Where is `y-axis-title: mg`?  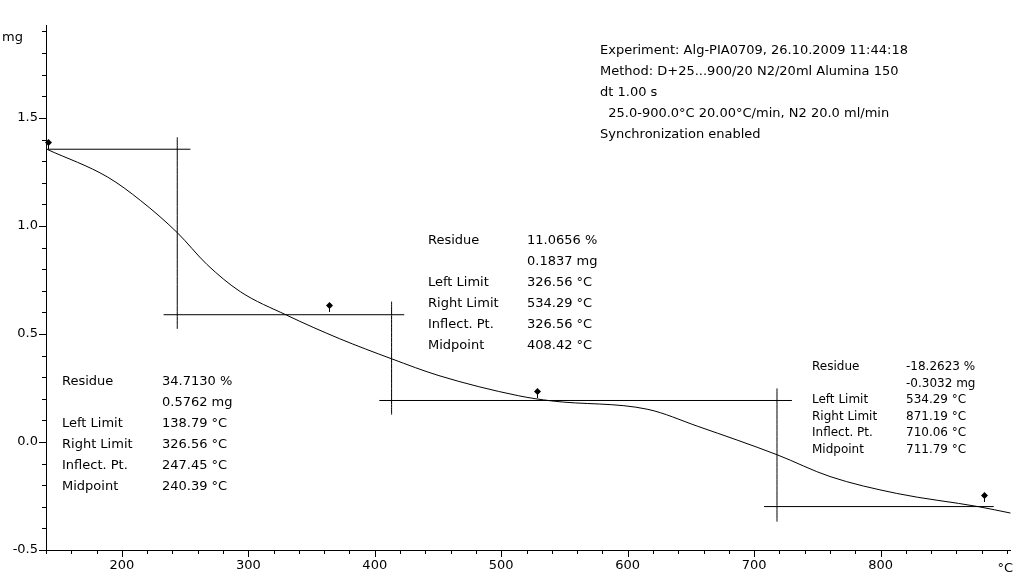 y-axis-title: mg is located at coordinates (12, 36).